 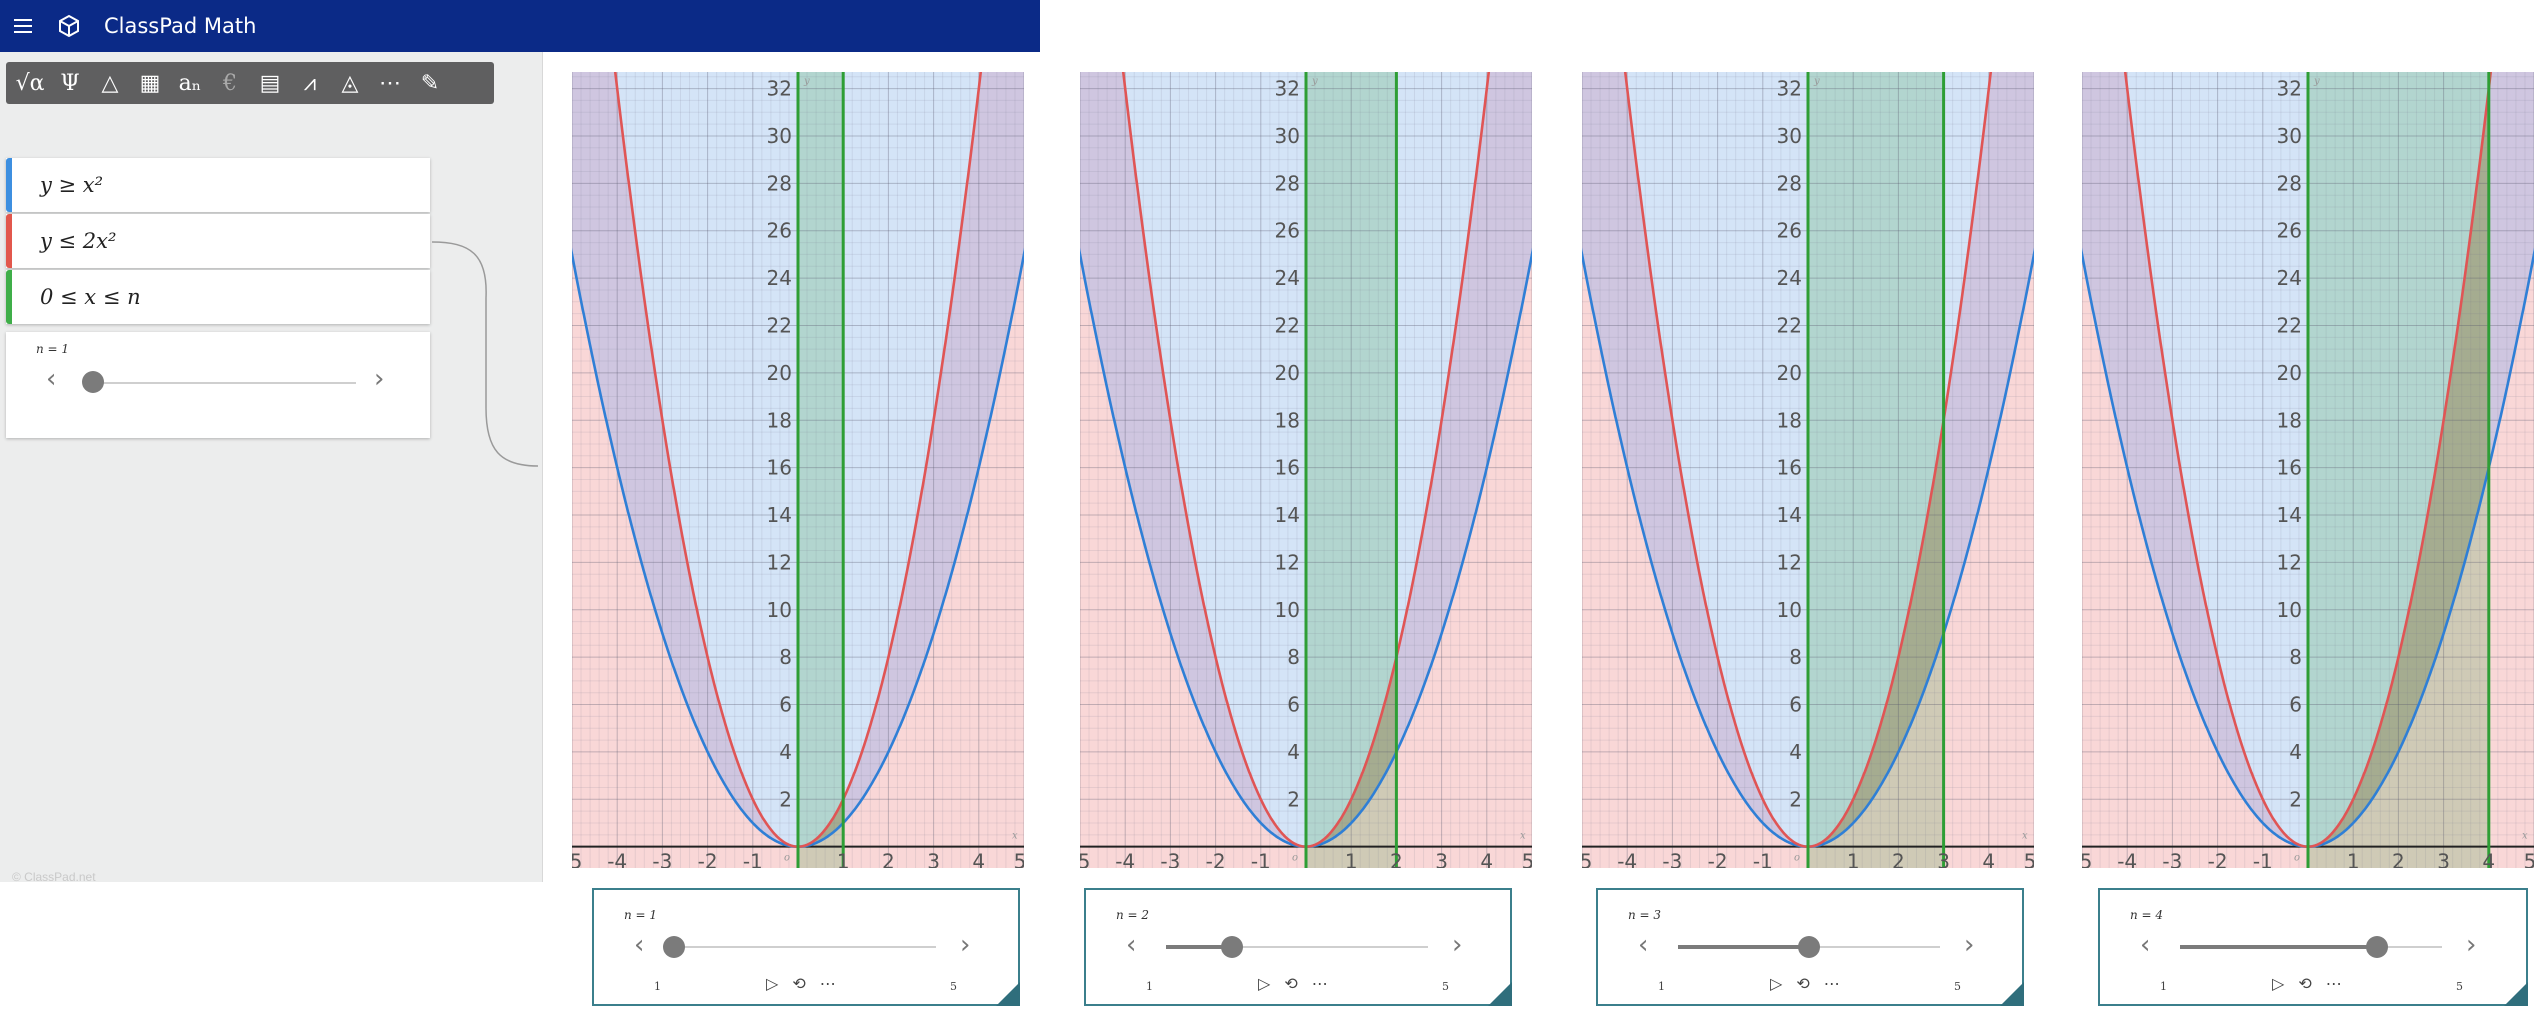 I want to click on calculator-icon: ▤, so click(x=270, y=83).